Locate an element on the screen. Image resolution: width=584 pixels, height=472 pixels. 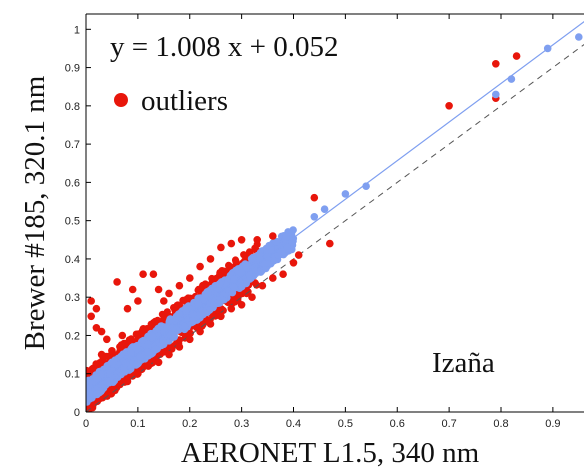
x-tick-label: 0.1 is located at coordinates (137, 424).